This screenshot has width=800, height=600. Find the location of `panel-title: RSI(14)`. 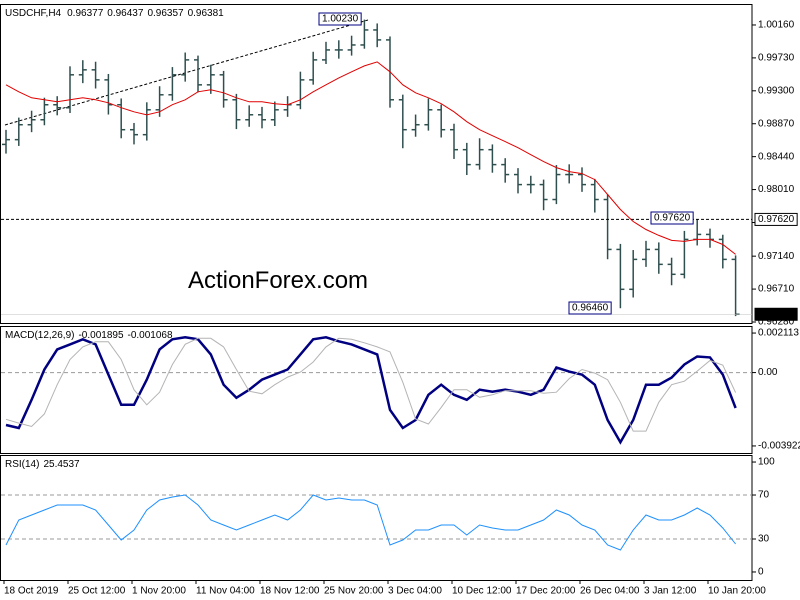

panel-title: RSI(14) is located at coordinates (22, 464).